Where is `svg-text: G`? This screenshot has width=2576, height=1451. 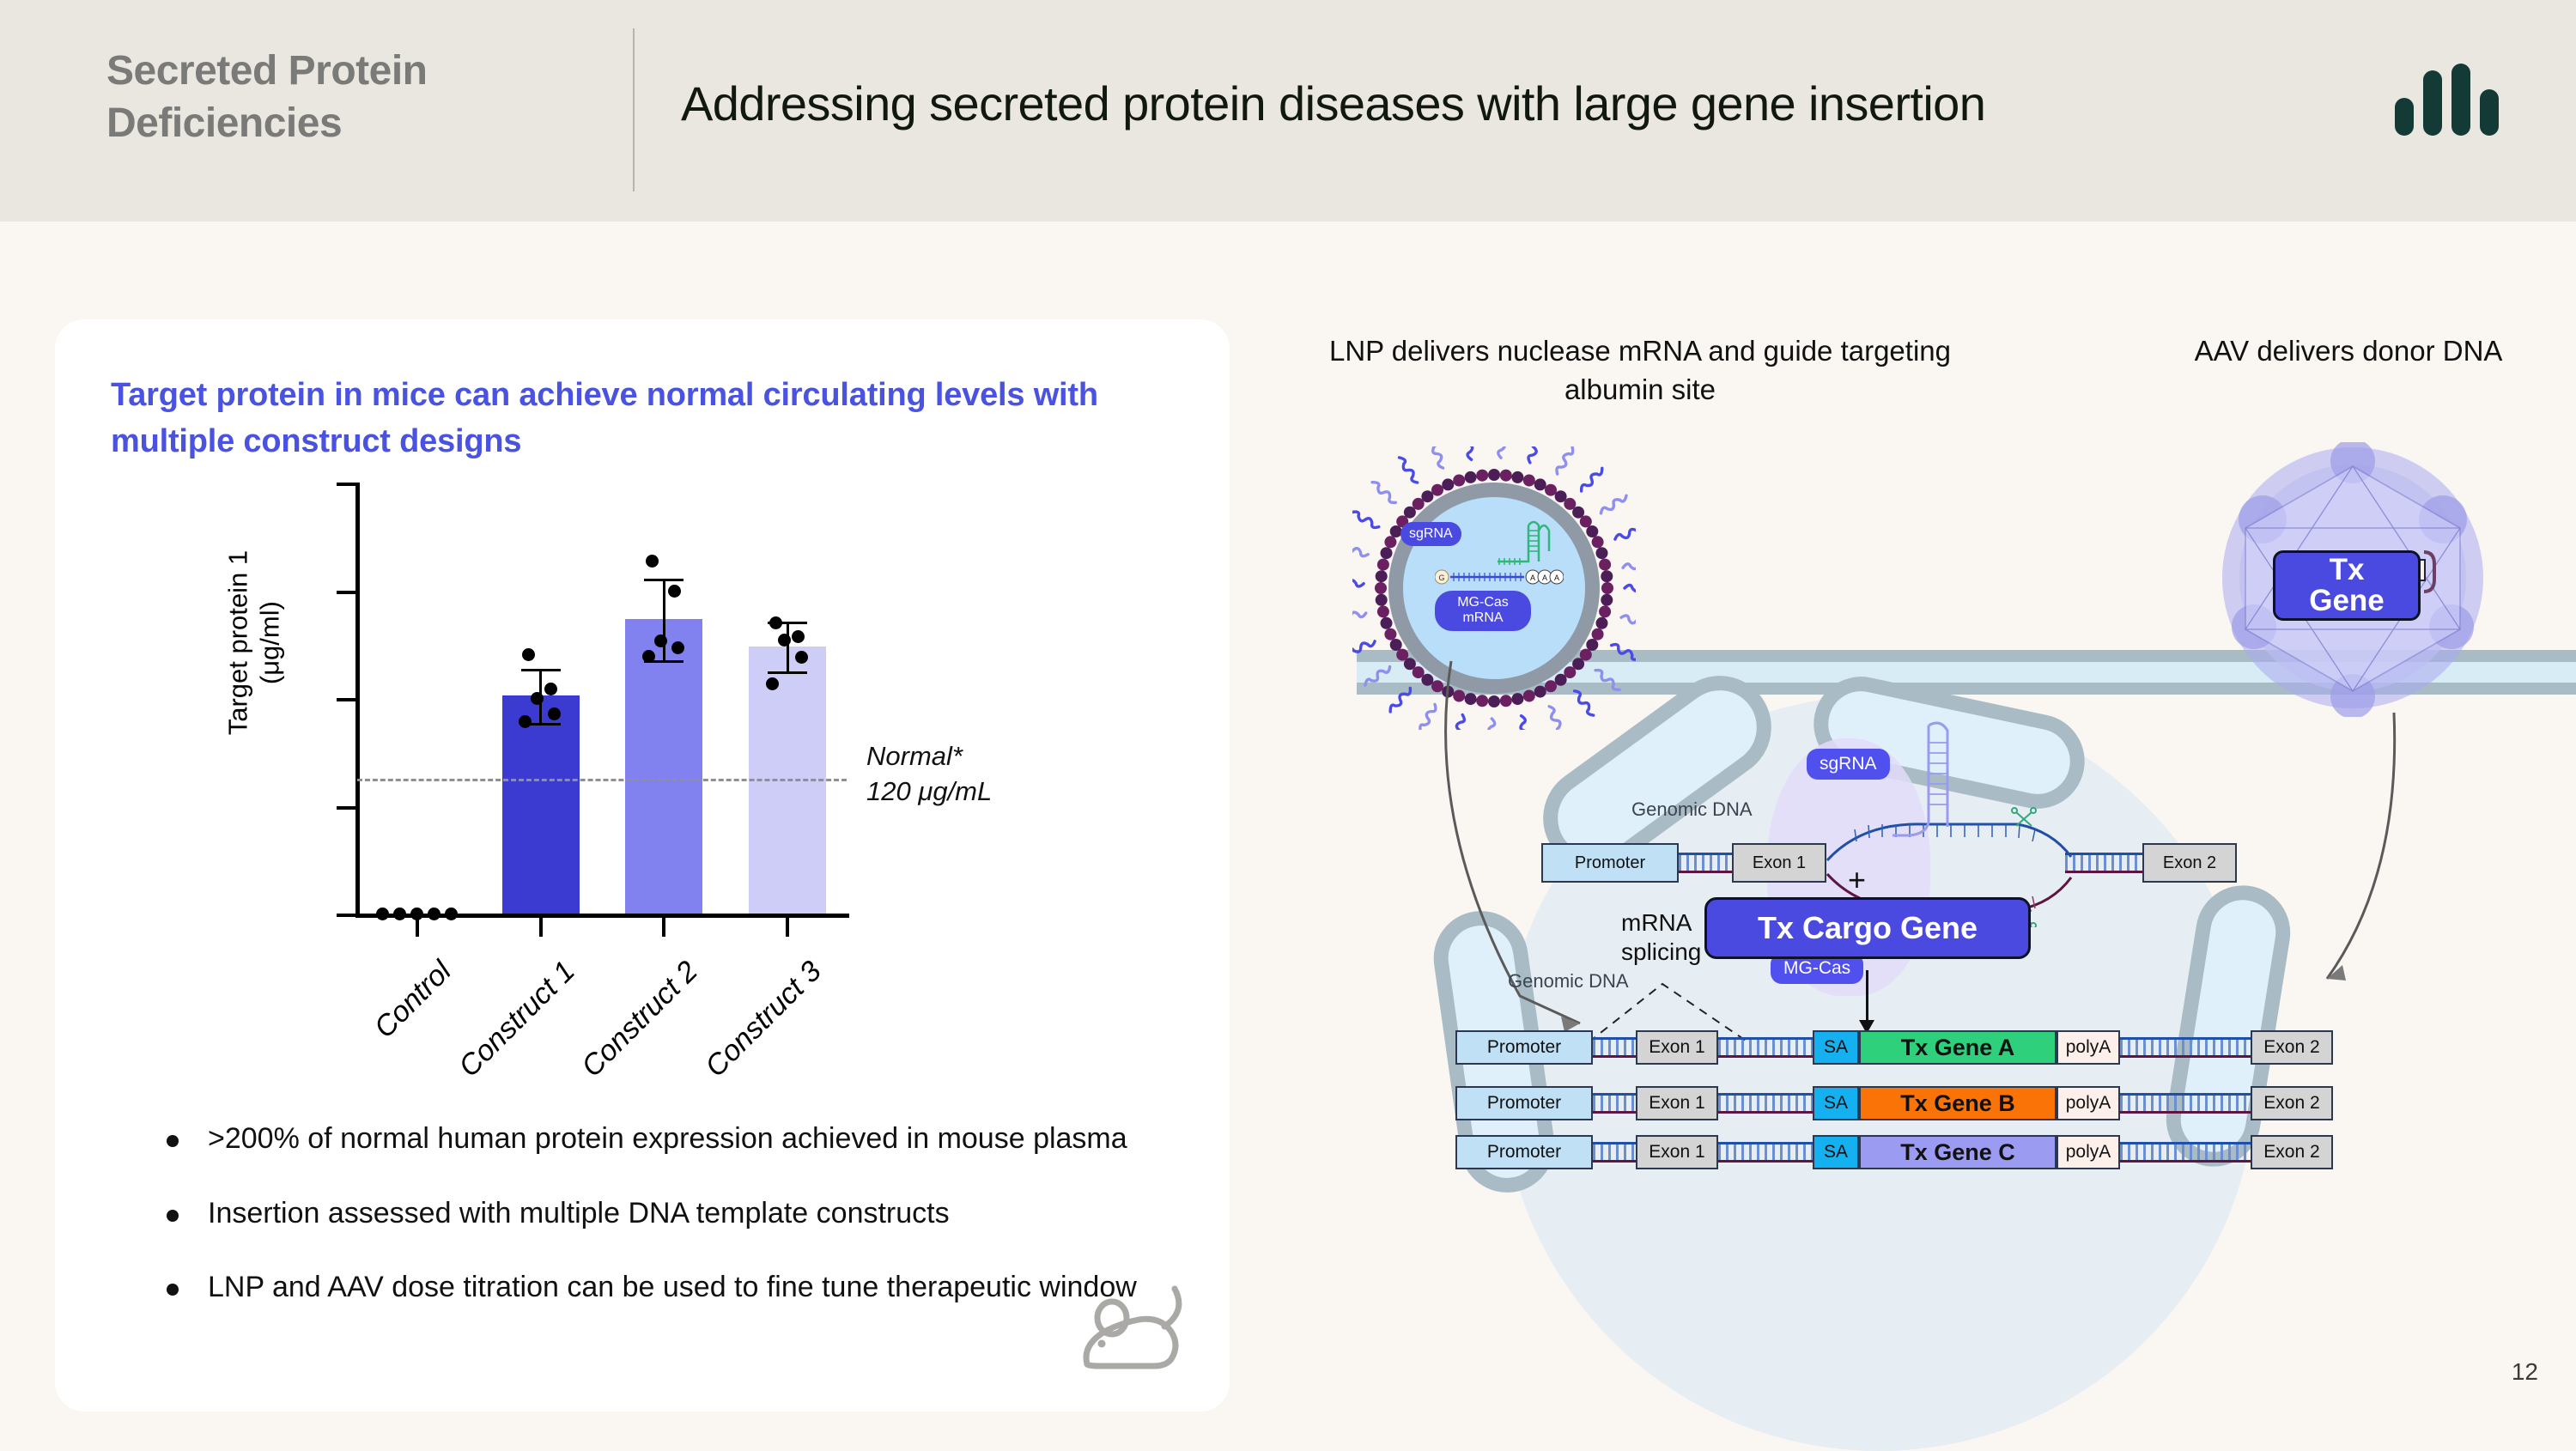
svg-text: G is located at coordinates (1441, 578).